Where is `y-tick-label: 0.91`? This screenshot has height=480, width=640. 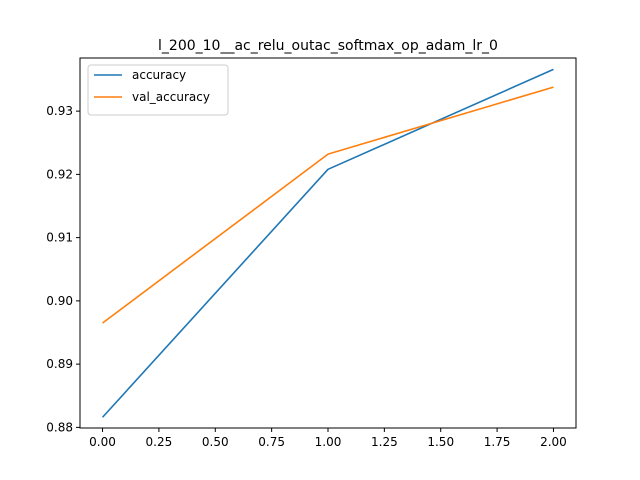 y-tick-label: 0.91 is located at coordinates (59, 238).